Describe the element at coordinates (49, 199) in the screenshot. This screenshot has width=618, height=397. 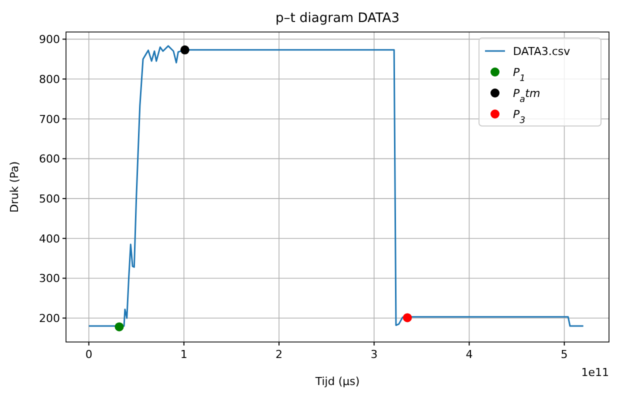
I see `y-tick-label: 500` at that location.